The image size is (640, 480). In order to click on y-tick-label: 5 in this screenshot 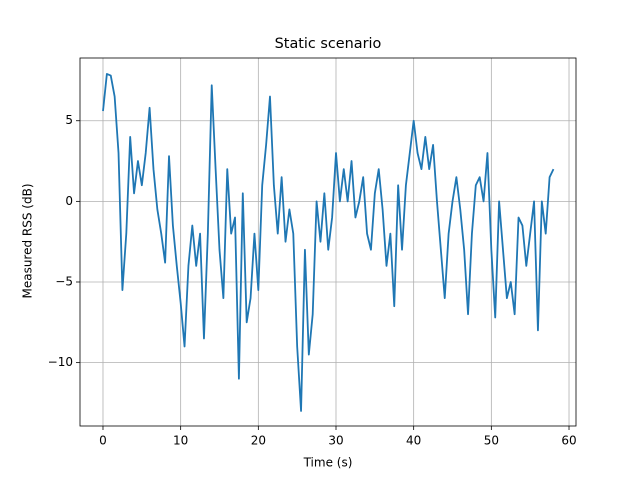, I will do `click(69, 120)`.